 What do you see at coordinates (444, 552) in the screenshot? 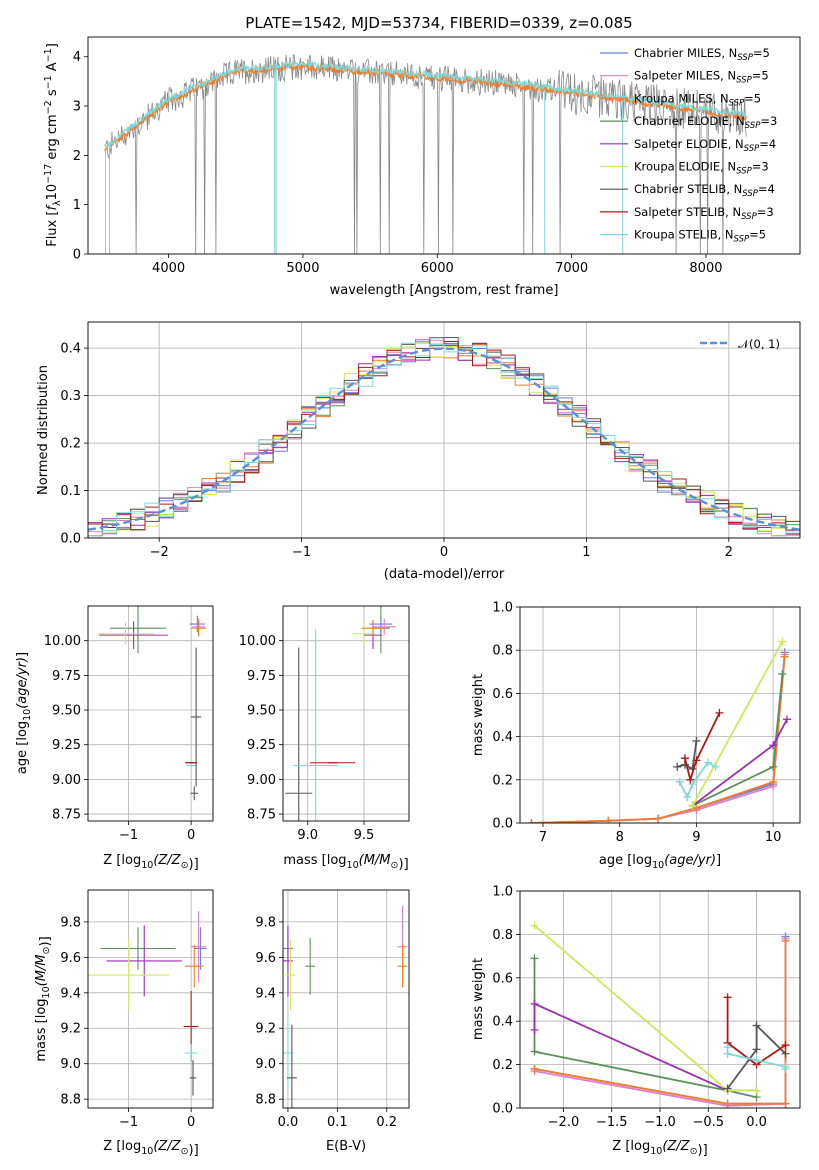
I see `x-tick-label: 0` at bounding box center [444, 552].